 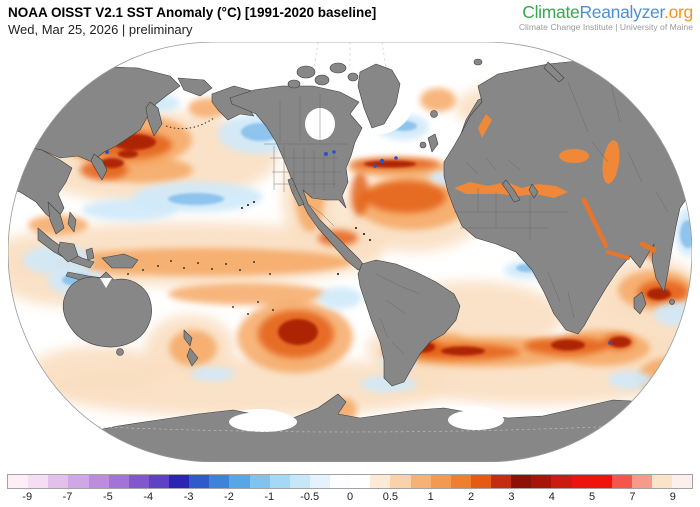 What do you see at coordinates (672, 497) in the screenshot?
I see `colorbar-tick-label: 9` at bounding box center [672, 497].